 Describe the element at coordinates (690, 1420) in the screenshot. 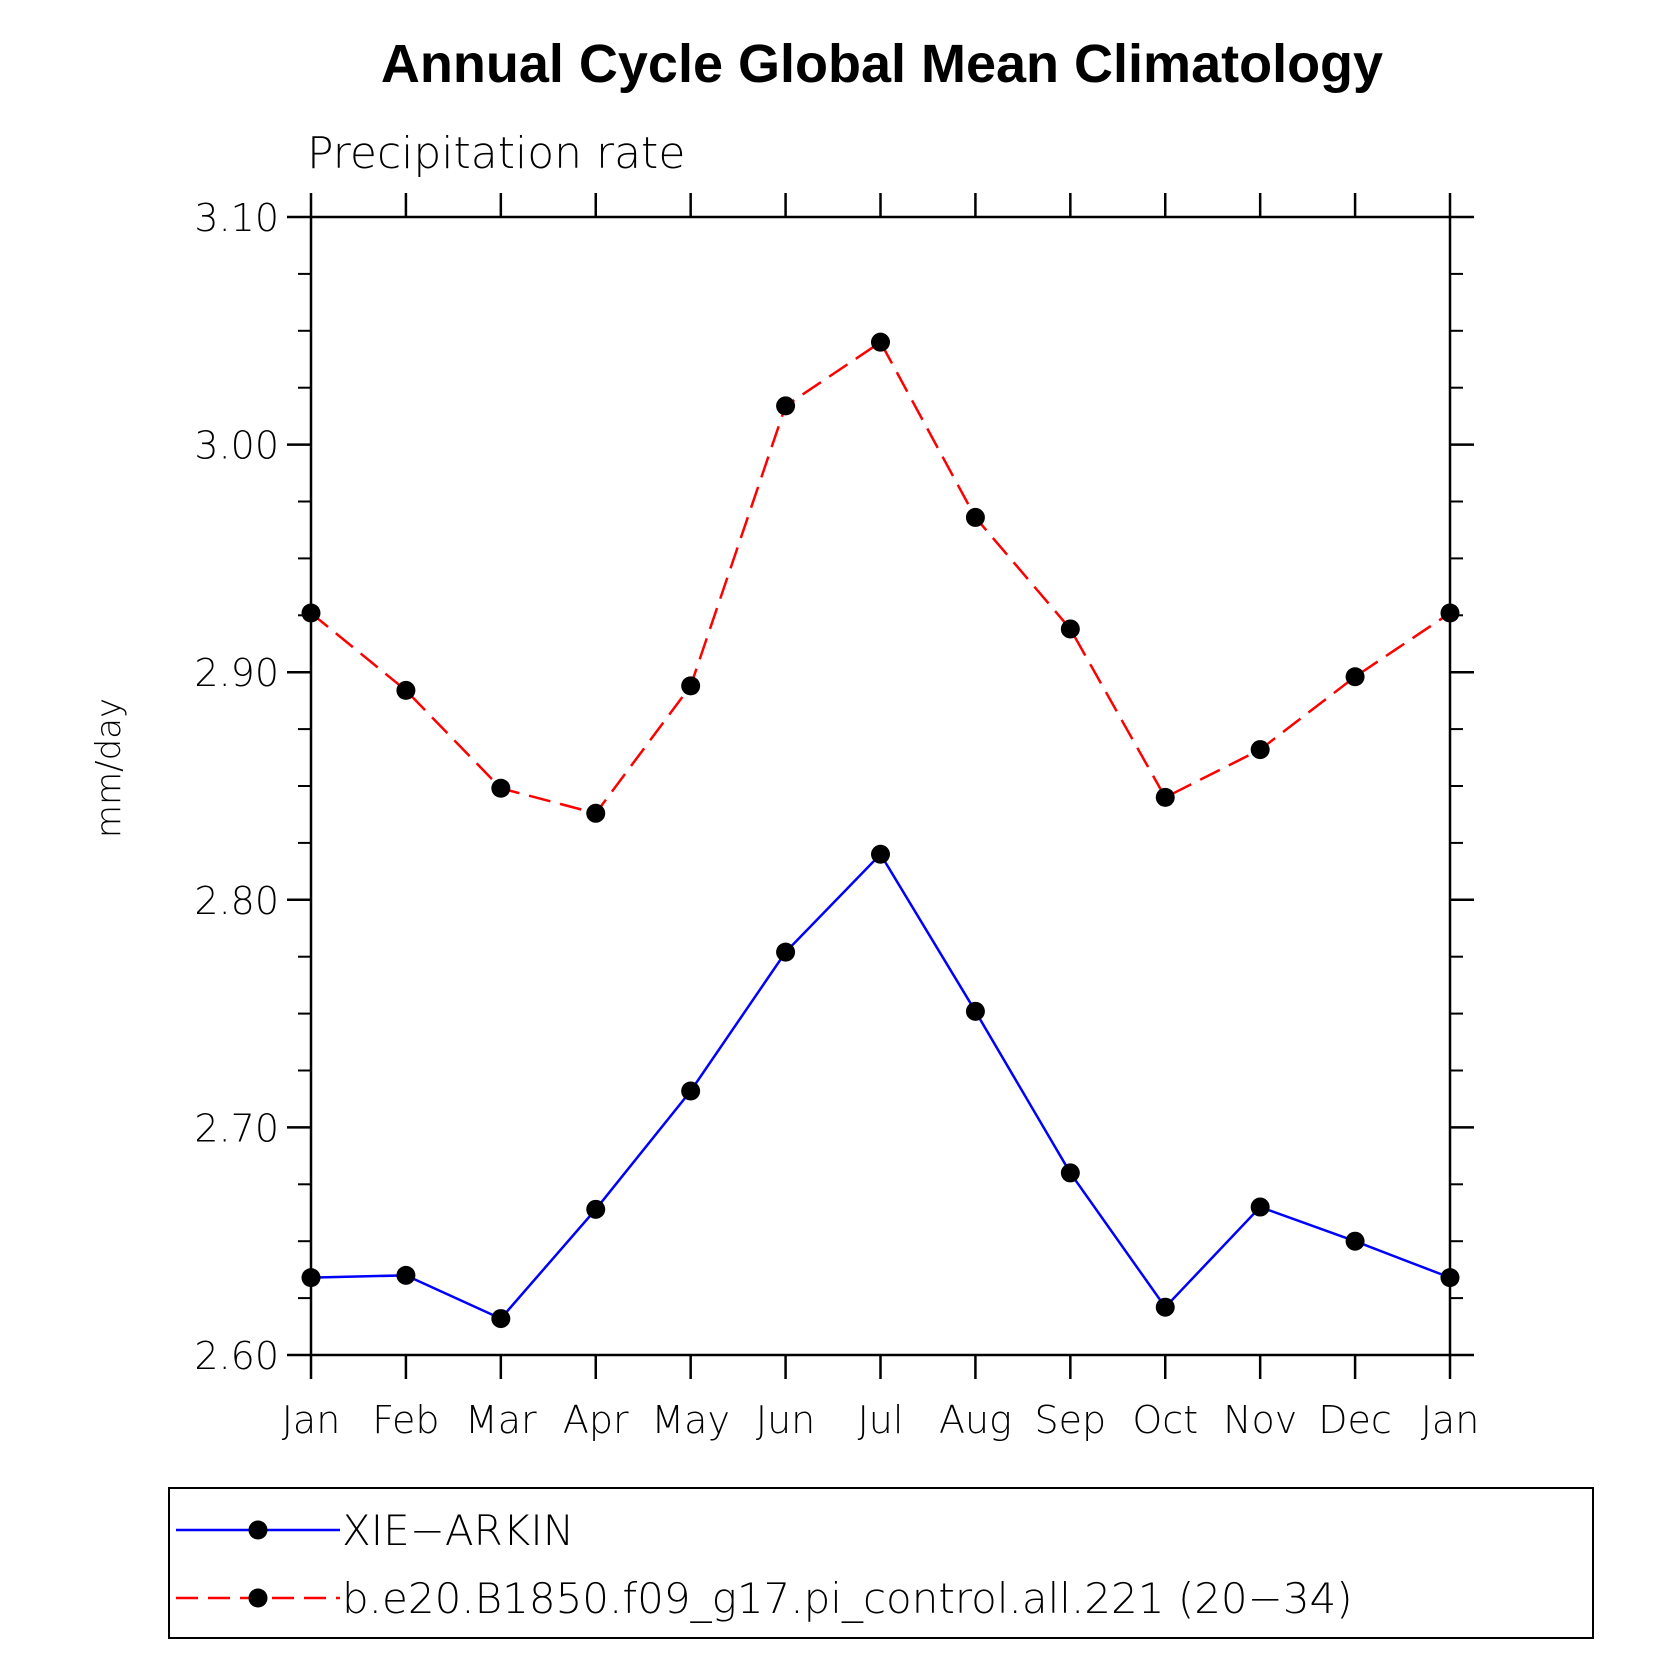

I see `x-tick-label: May` at that location.